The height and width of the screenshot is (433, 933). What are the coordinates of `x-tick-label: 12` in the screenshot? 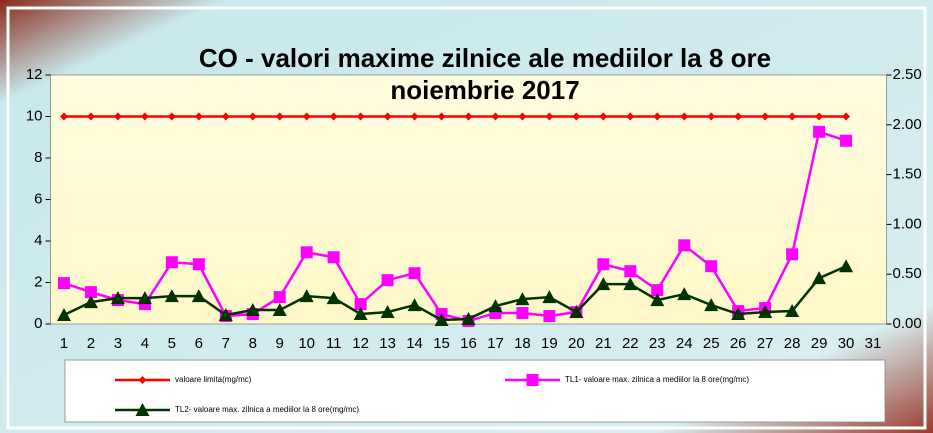 It's located at (360, 343).